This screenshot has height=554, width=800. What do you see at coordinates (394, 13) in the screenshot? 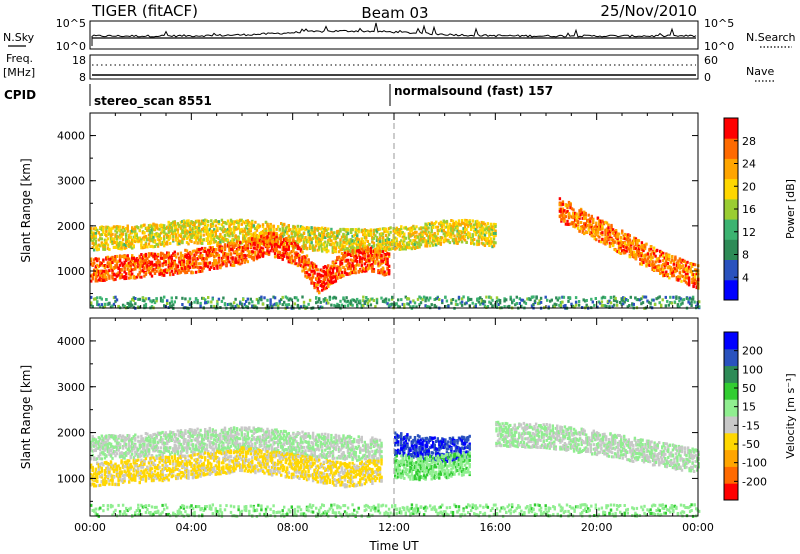
I see `beam-title: Beam 03` at bounding box center [394, 13].